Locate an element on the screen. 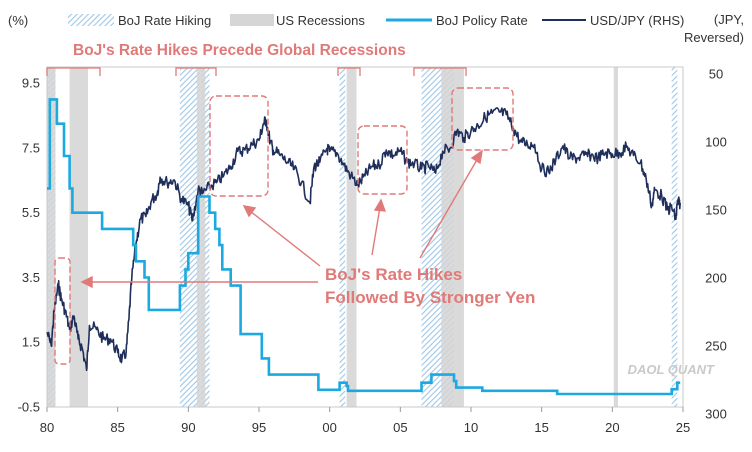 The width and height of the screenshot is (752, 452). right-axis-unit-line1: (JPY, is located at coordinates (729, 19).